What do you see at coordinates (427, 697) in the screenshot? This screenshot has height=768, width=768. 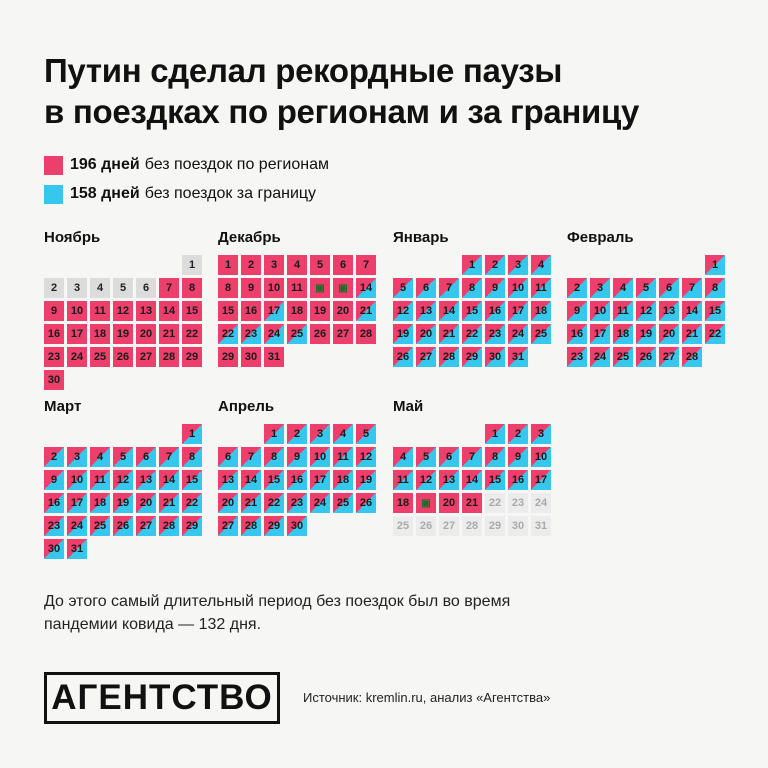 I see `source-note: Источник: kremlin.ru, анализ «Агентства»` at bounding box center [427, 697].